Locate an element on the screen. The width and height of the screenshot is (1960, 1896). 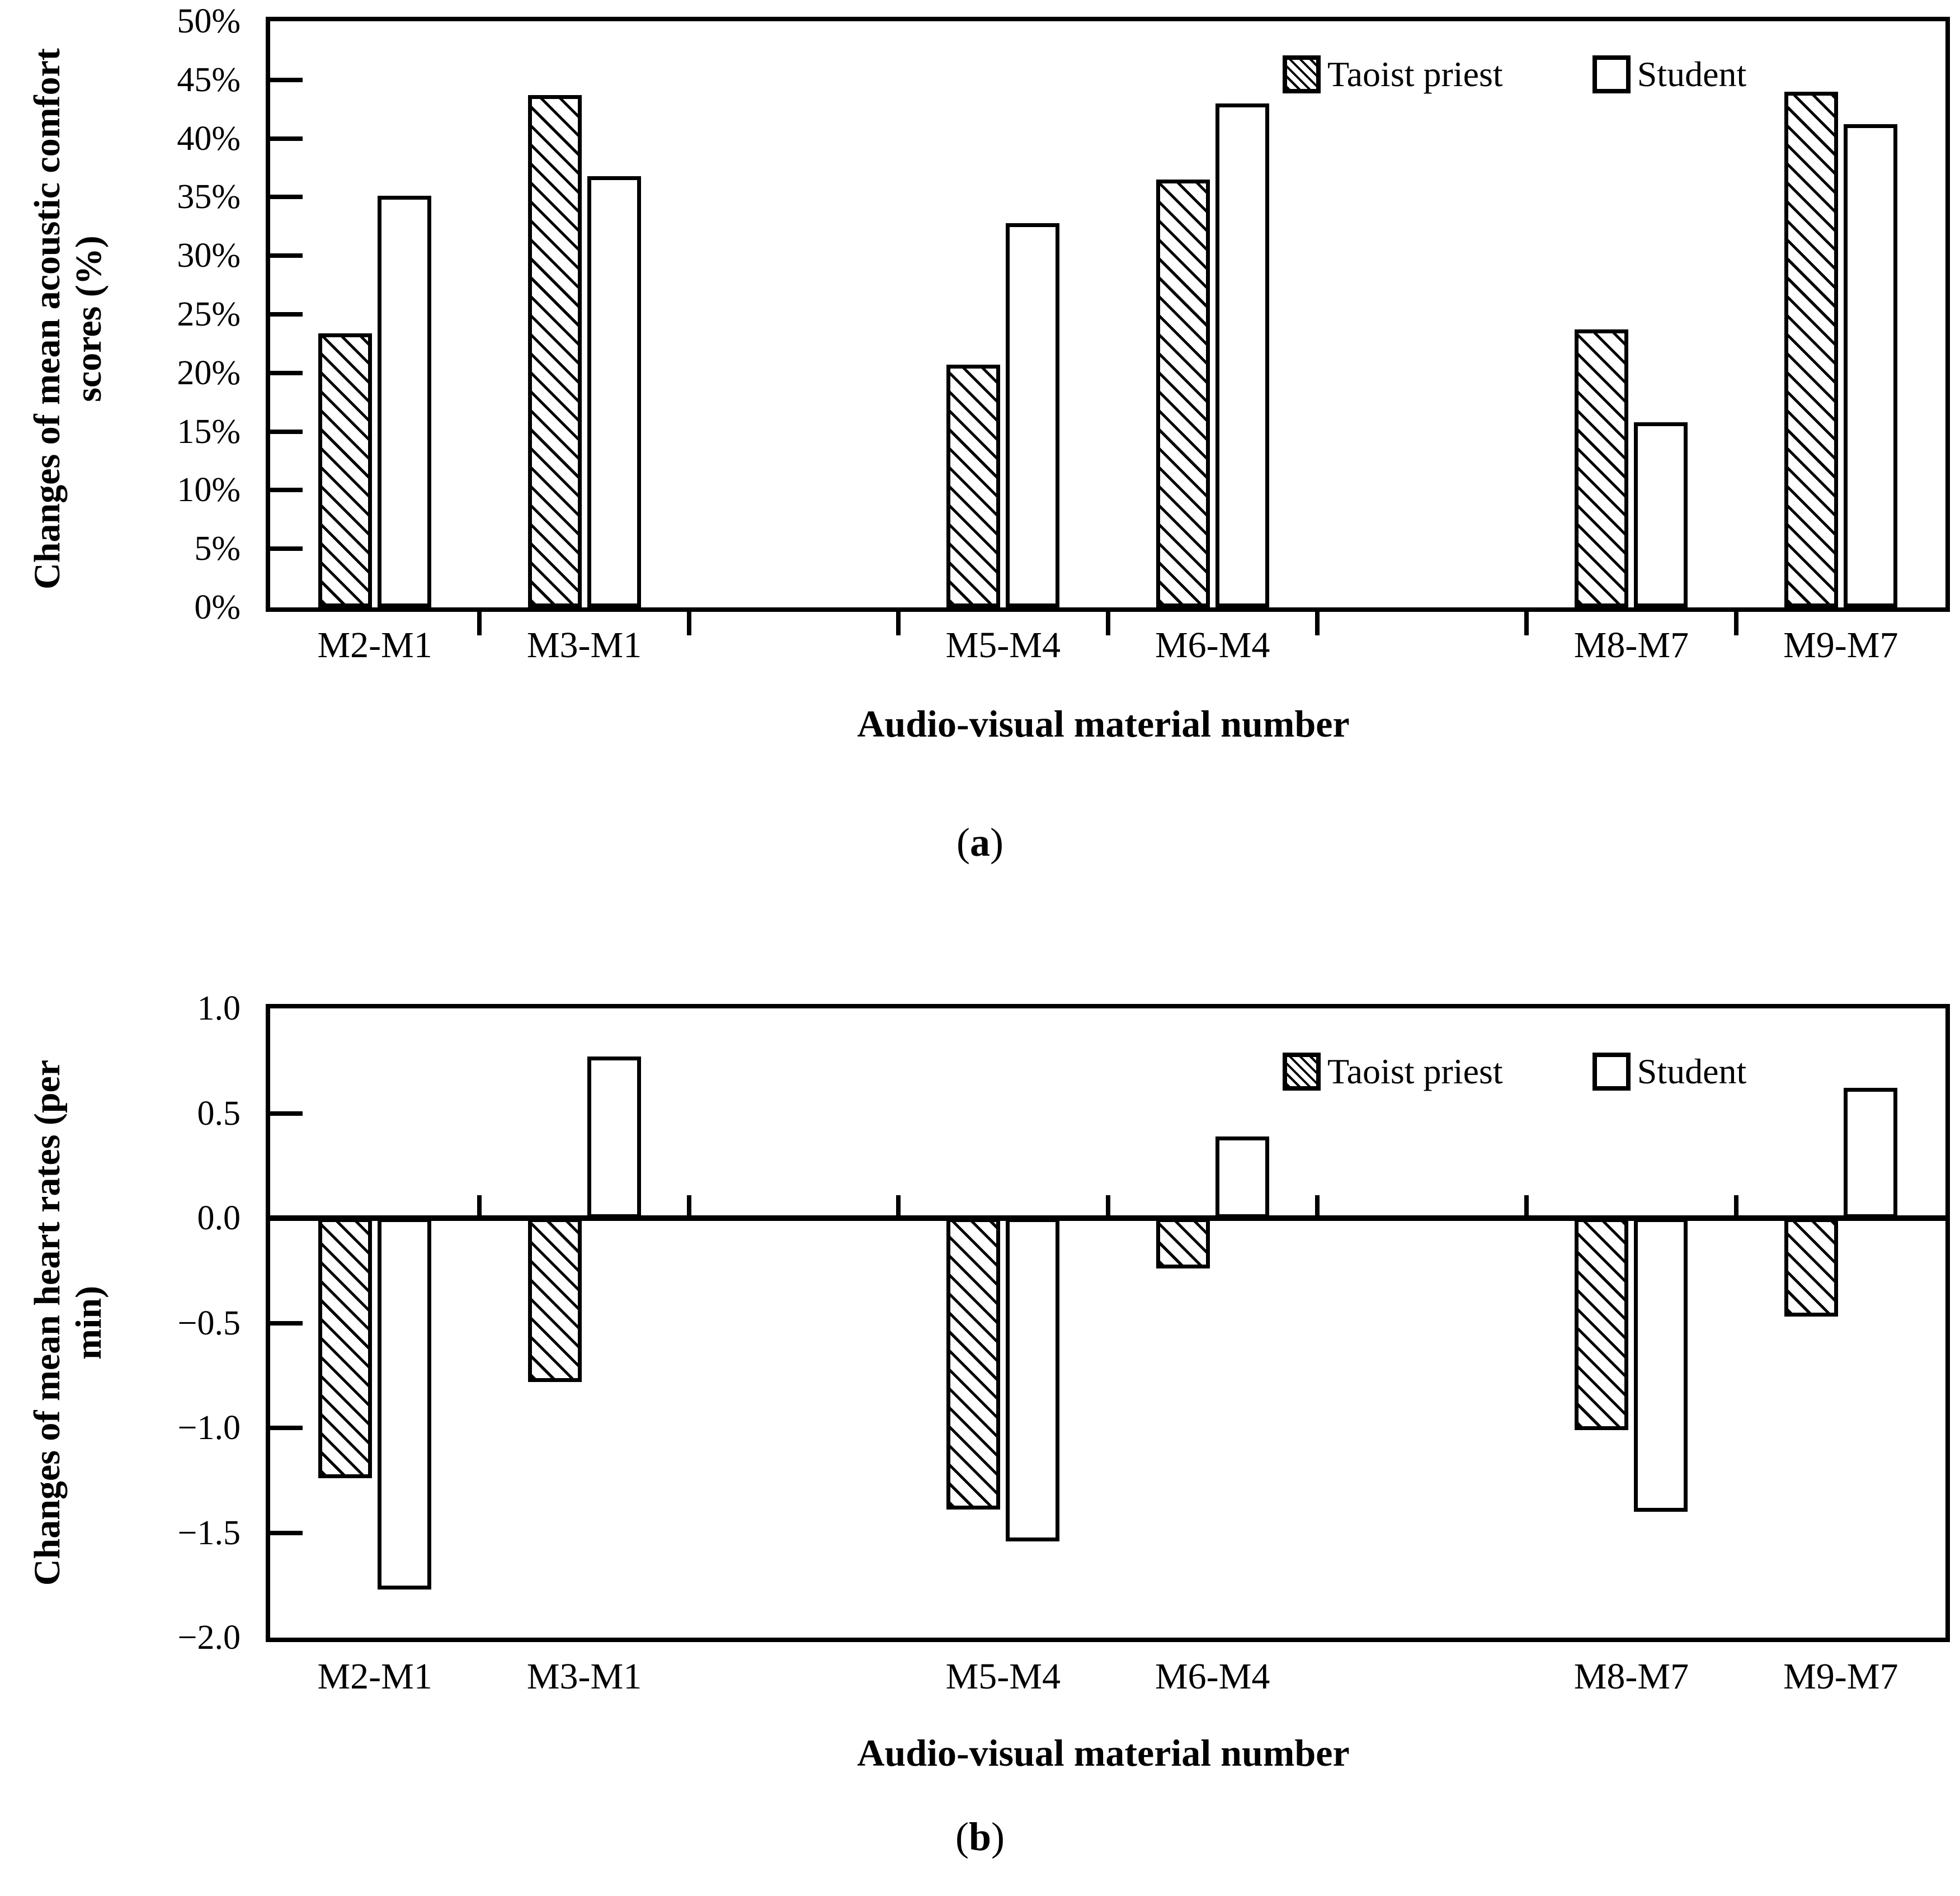
legend-item-taoist-priest: Taoist priest is located at coordinates (1393, 1071).